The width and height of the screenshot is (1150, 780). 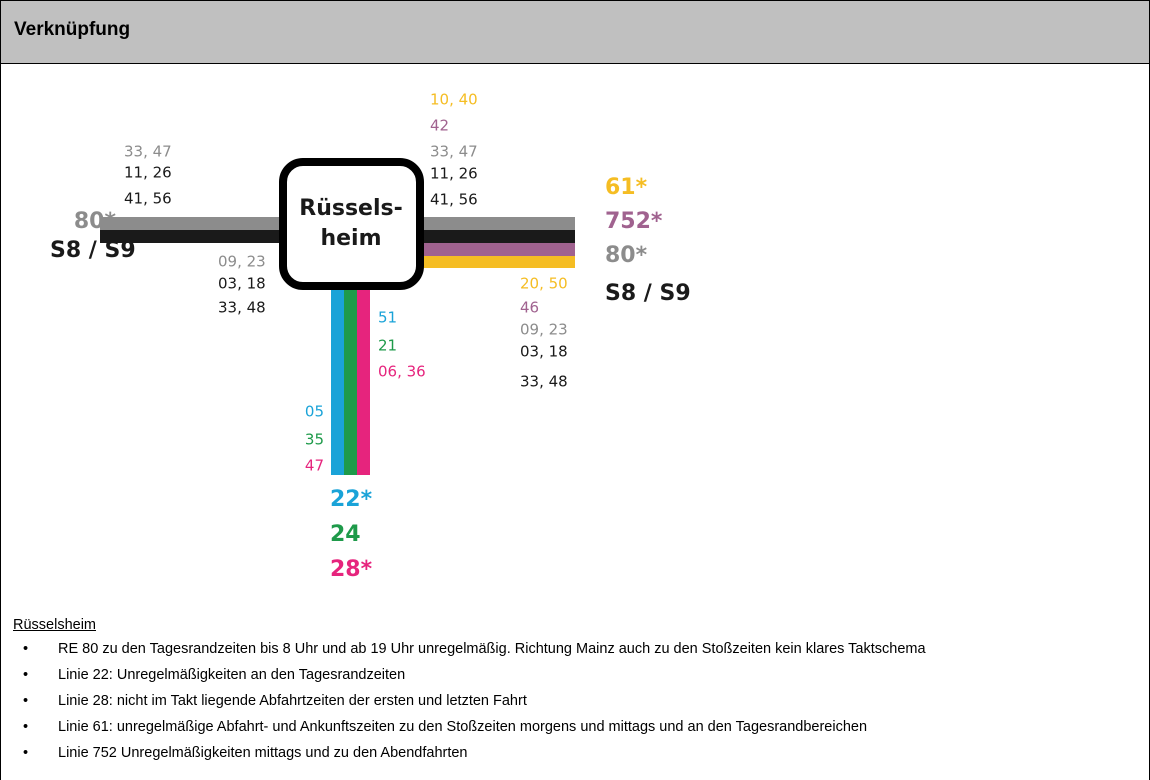 What do you see at coordinates (529, 308) in the screenshot?
I see `time-label: 46` at bounding box center [529, 308].